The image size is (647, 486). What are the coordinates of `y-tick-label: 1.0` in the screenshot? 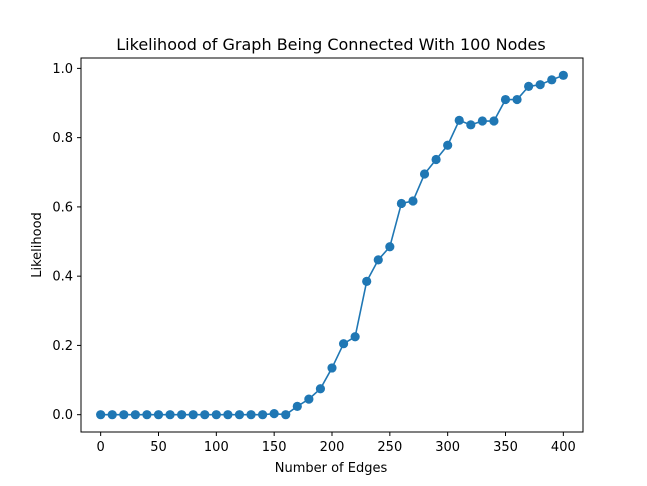 It's located at (62, 69).